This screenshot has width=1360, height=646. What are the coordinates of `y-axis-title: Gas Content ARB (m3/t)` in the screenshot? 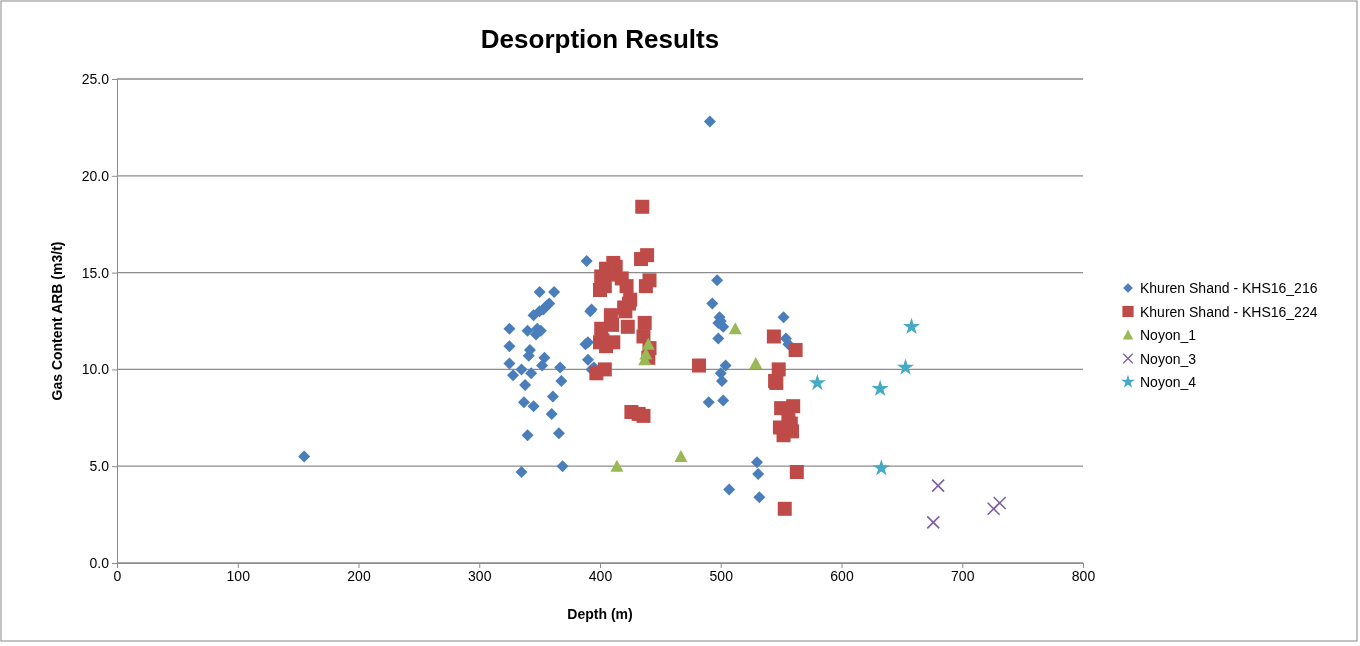 It's located at (57, 321).